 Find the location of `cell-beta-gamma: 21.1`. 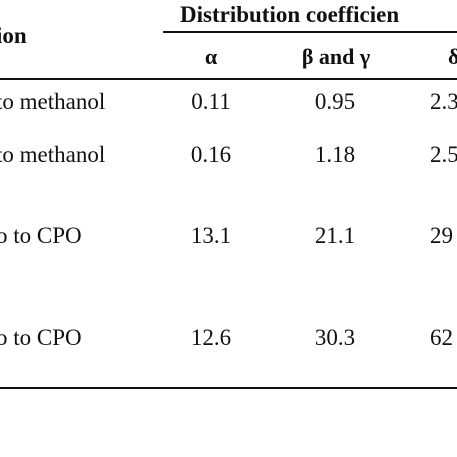

cell-beta-gamma: 21.1 is located at coordinates (335, 235).